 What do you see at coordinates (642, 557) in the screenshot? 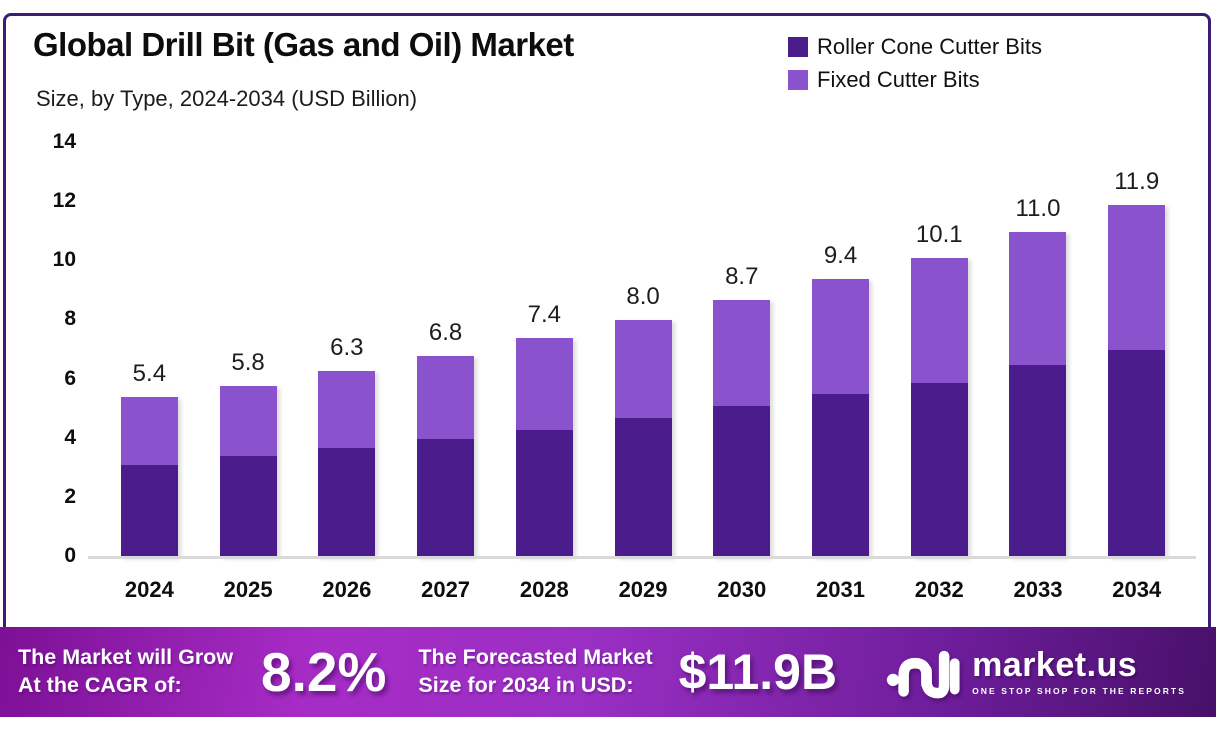
I see `x-axis-baseline` at bounding box center [642, 557].